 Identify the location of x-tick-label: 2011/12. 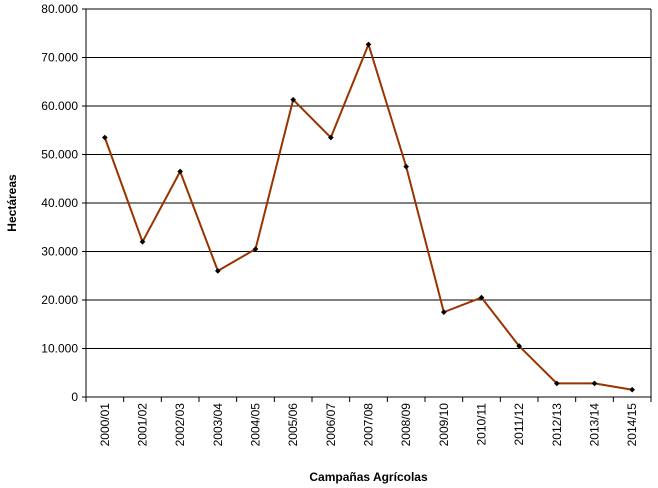
(519, 424).